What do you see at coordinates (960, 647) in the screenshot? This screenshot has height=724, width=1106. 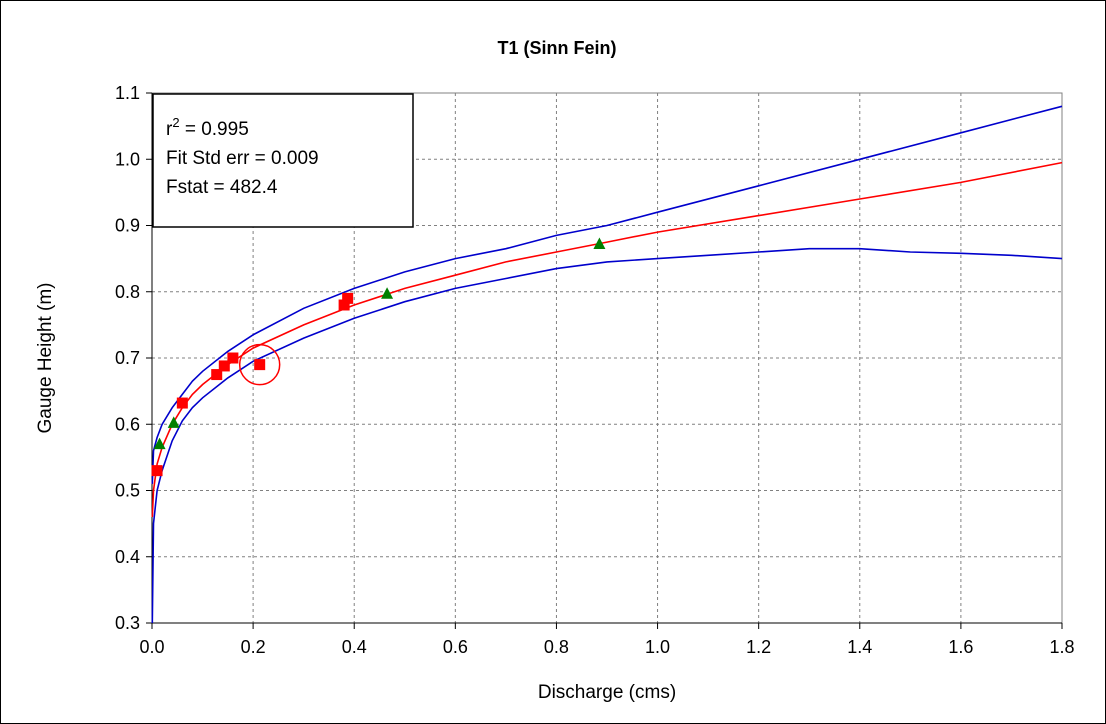 I see `x-tick-label: 1.6` at bounding box center [960, 647].